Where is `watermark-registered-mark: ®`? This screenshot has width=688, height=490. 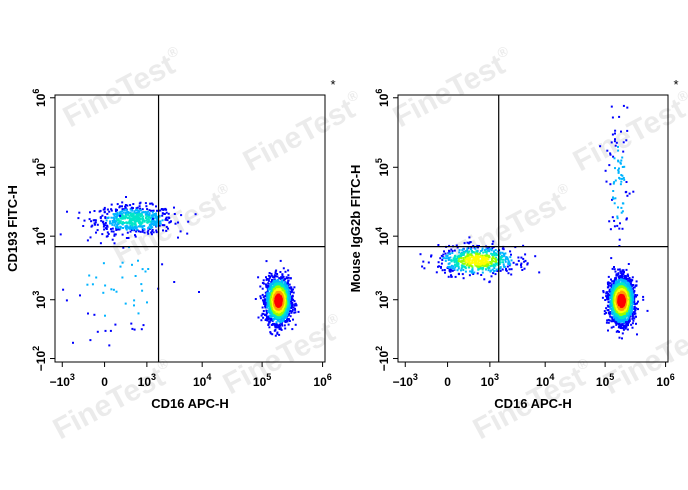
watermark-registered-mark: ® is located at coordinates (502, 51).